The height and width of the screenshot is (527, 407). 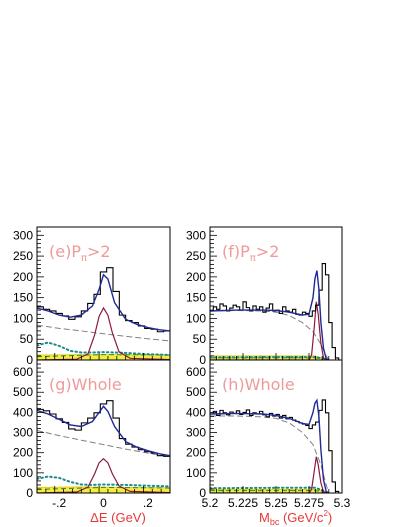 I want to click on x-tick-label: .2, so click(x=148, y=503).